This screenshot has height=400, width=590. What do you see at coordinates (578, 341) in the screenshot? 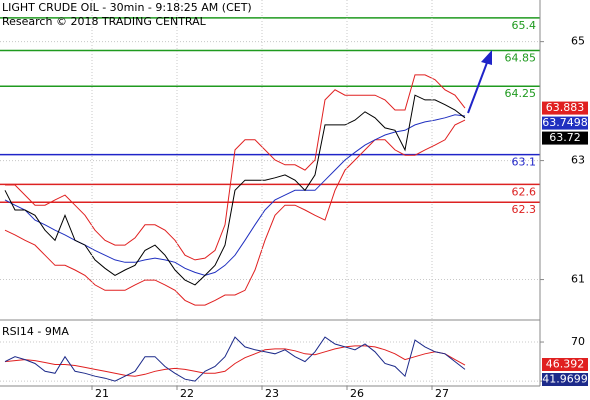
I see `y-tick-label: 70` at bounding box center [578, 341].